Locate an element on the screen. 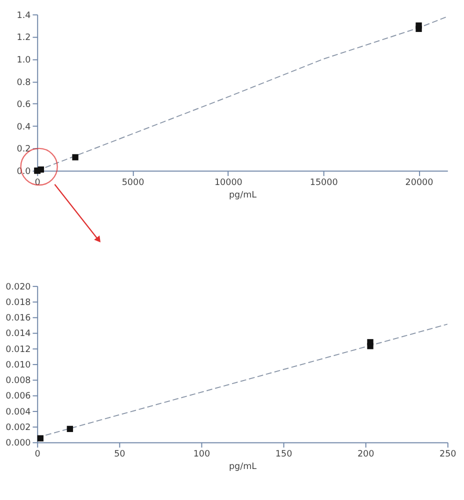  x-tick-label: 10000 is located at coordinates (228, 183).